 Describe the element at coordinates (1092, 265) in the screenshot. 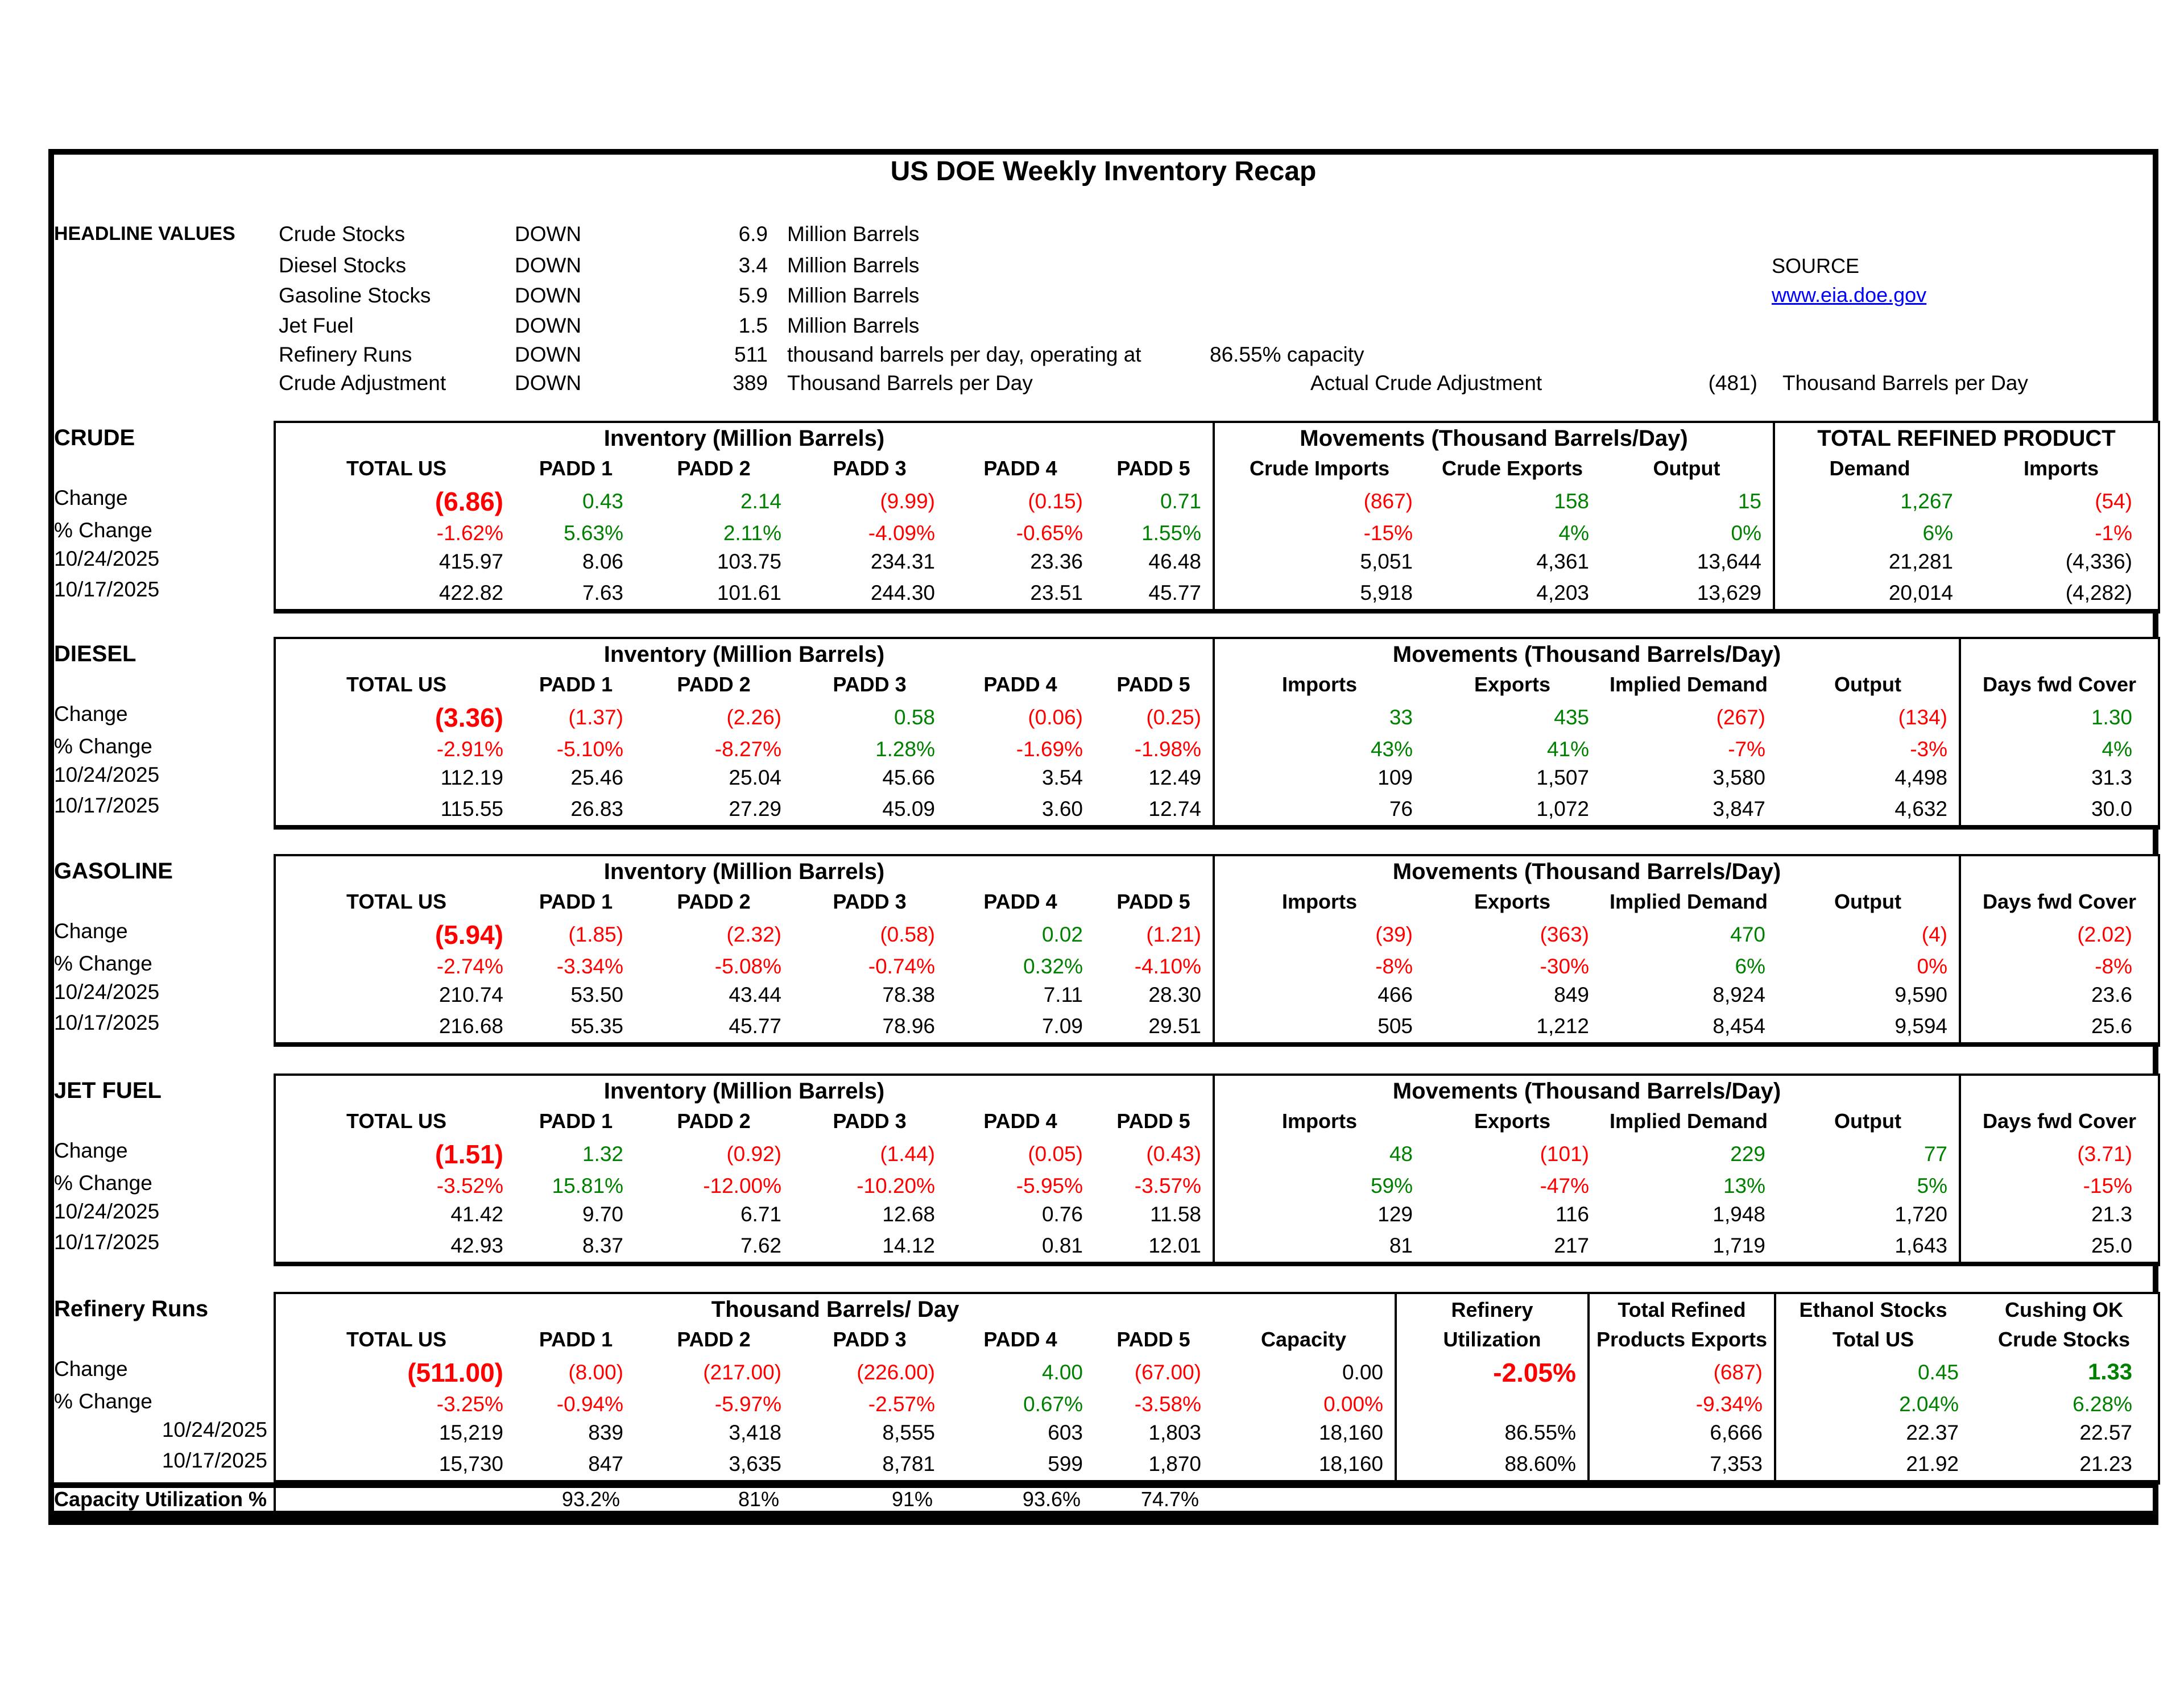

I see `headline-row-diesel-stocks: Diesel Stocks DOWN 3.4 Million Barrels` at that location.